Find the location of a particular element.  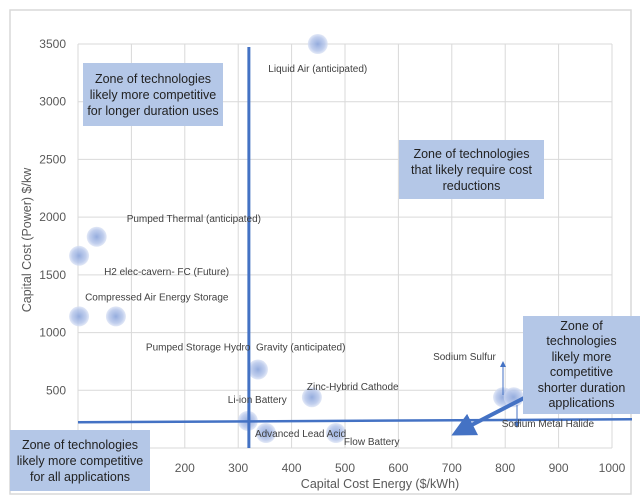

zone-text: that likely require cost is located at coordinates (471, 169).